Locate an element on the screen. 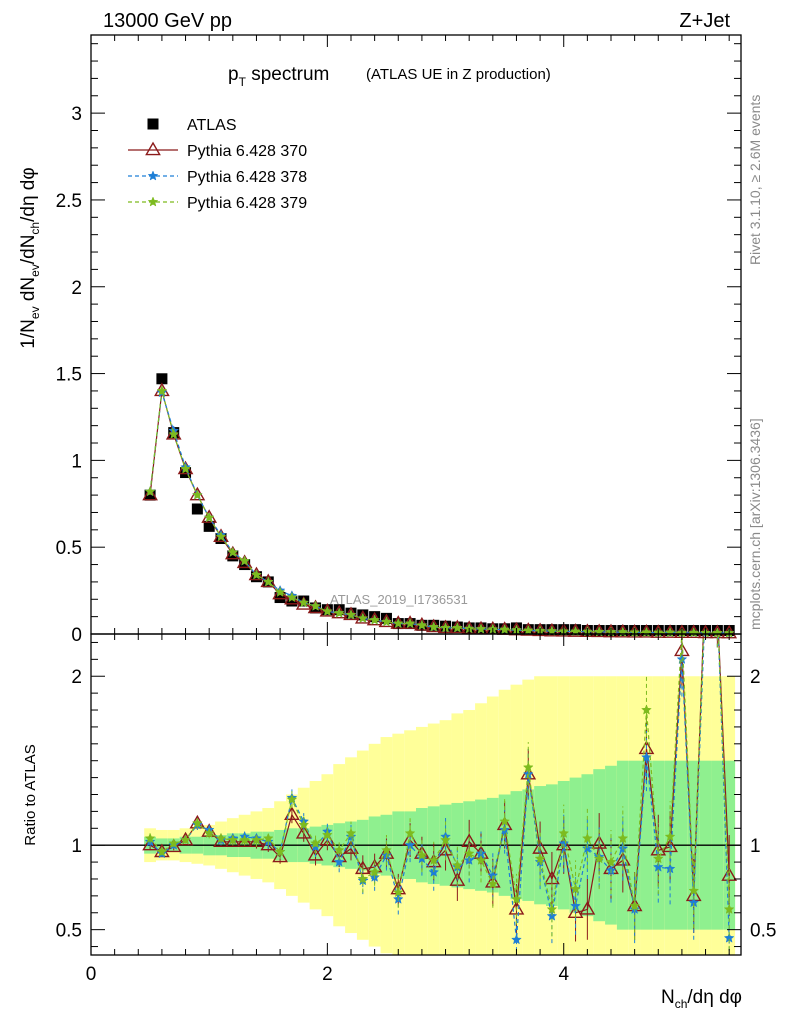 This screenshot has height=1024, width=786. legend-entry: Pythia 6.428 370 is located at coordinates (217, 150).